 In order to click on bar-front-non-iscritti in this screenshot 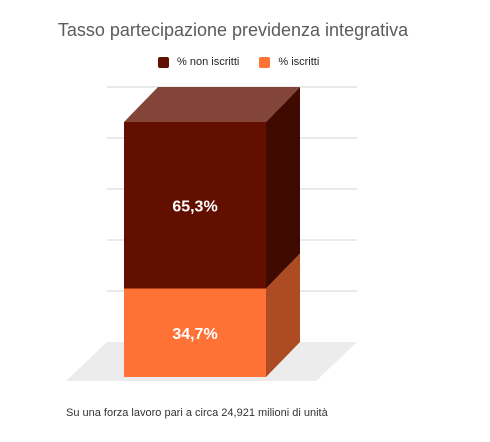, I will do `click(195, 205)`.